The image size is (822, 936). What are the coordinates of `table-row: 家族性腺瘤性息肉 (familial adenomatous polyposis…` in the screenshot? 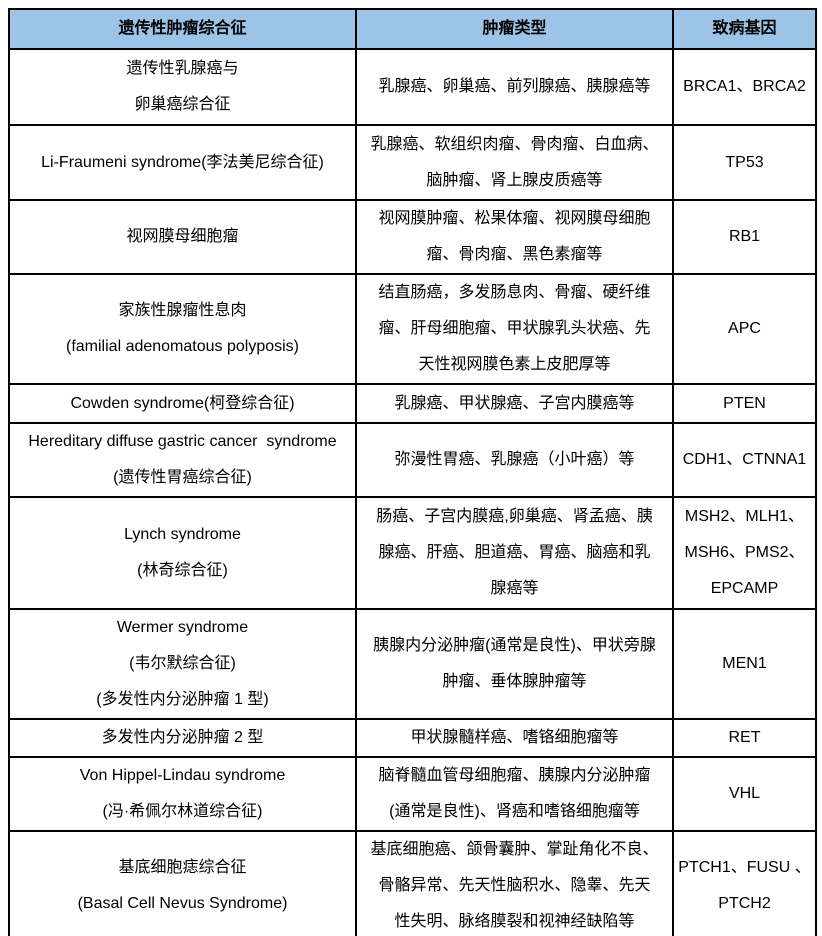 It's located at (412, 329).